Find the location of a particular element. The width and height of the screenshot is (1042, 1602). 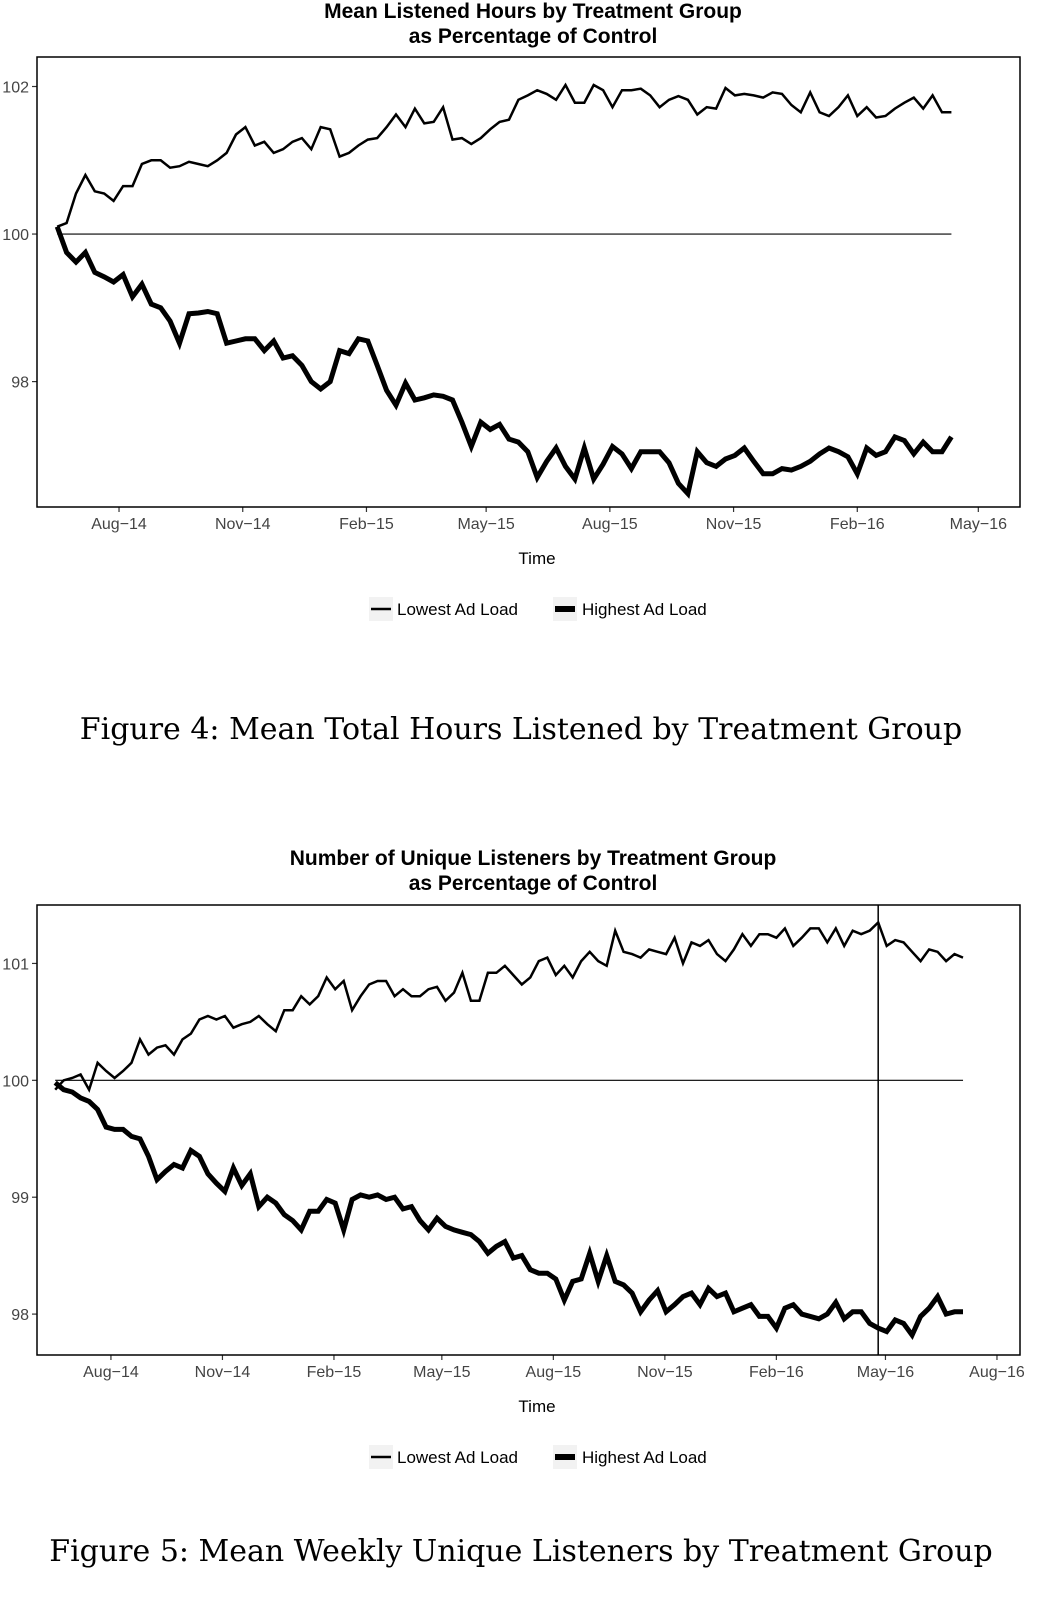

chart-title: Mean Listened Hours by Treatment Group is located at coordinates (533, 11).